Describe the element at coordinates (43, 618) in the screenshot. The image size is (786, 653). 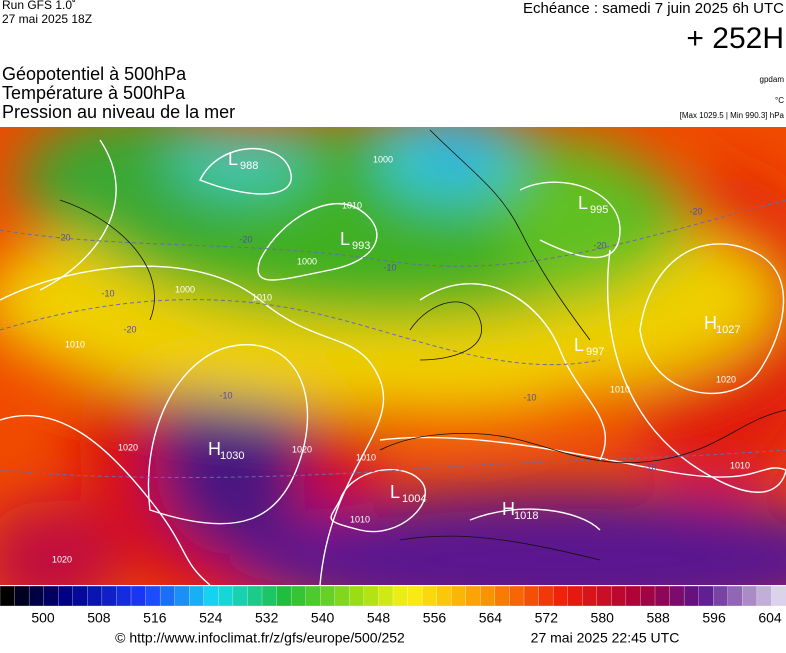
I see `colorbar-tick-label: 500` at that location.